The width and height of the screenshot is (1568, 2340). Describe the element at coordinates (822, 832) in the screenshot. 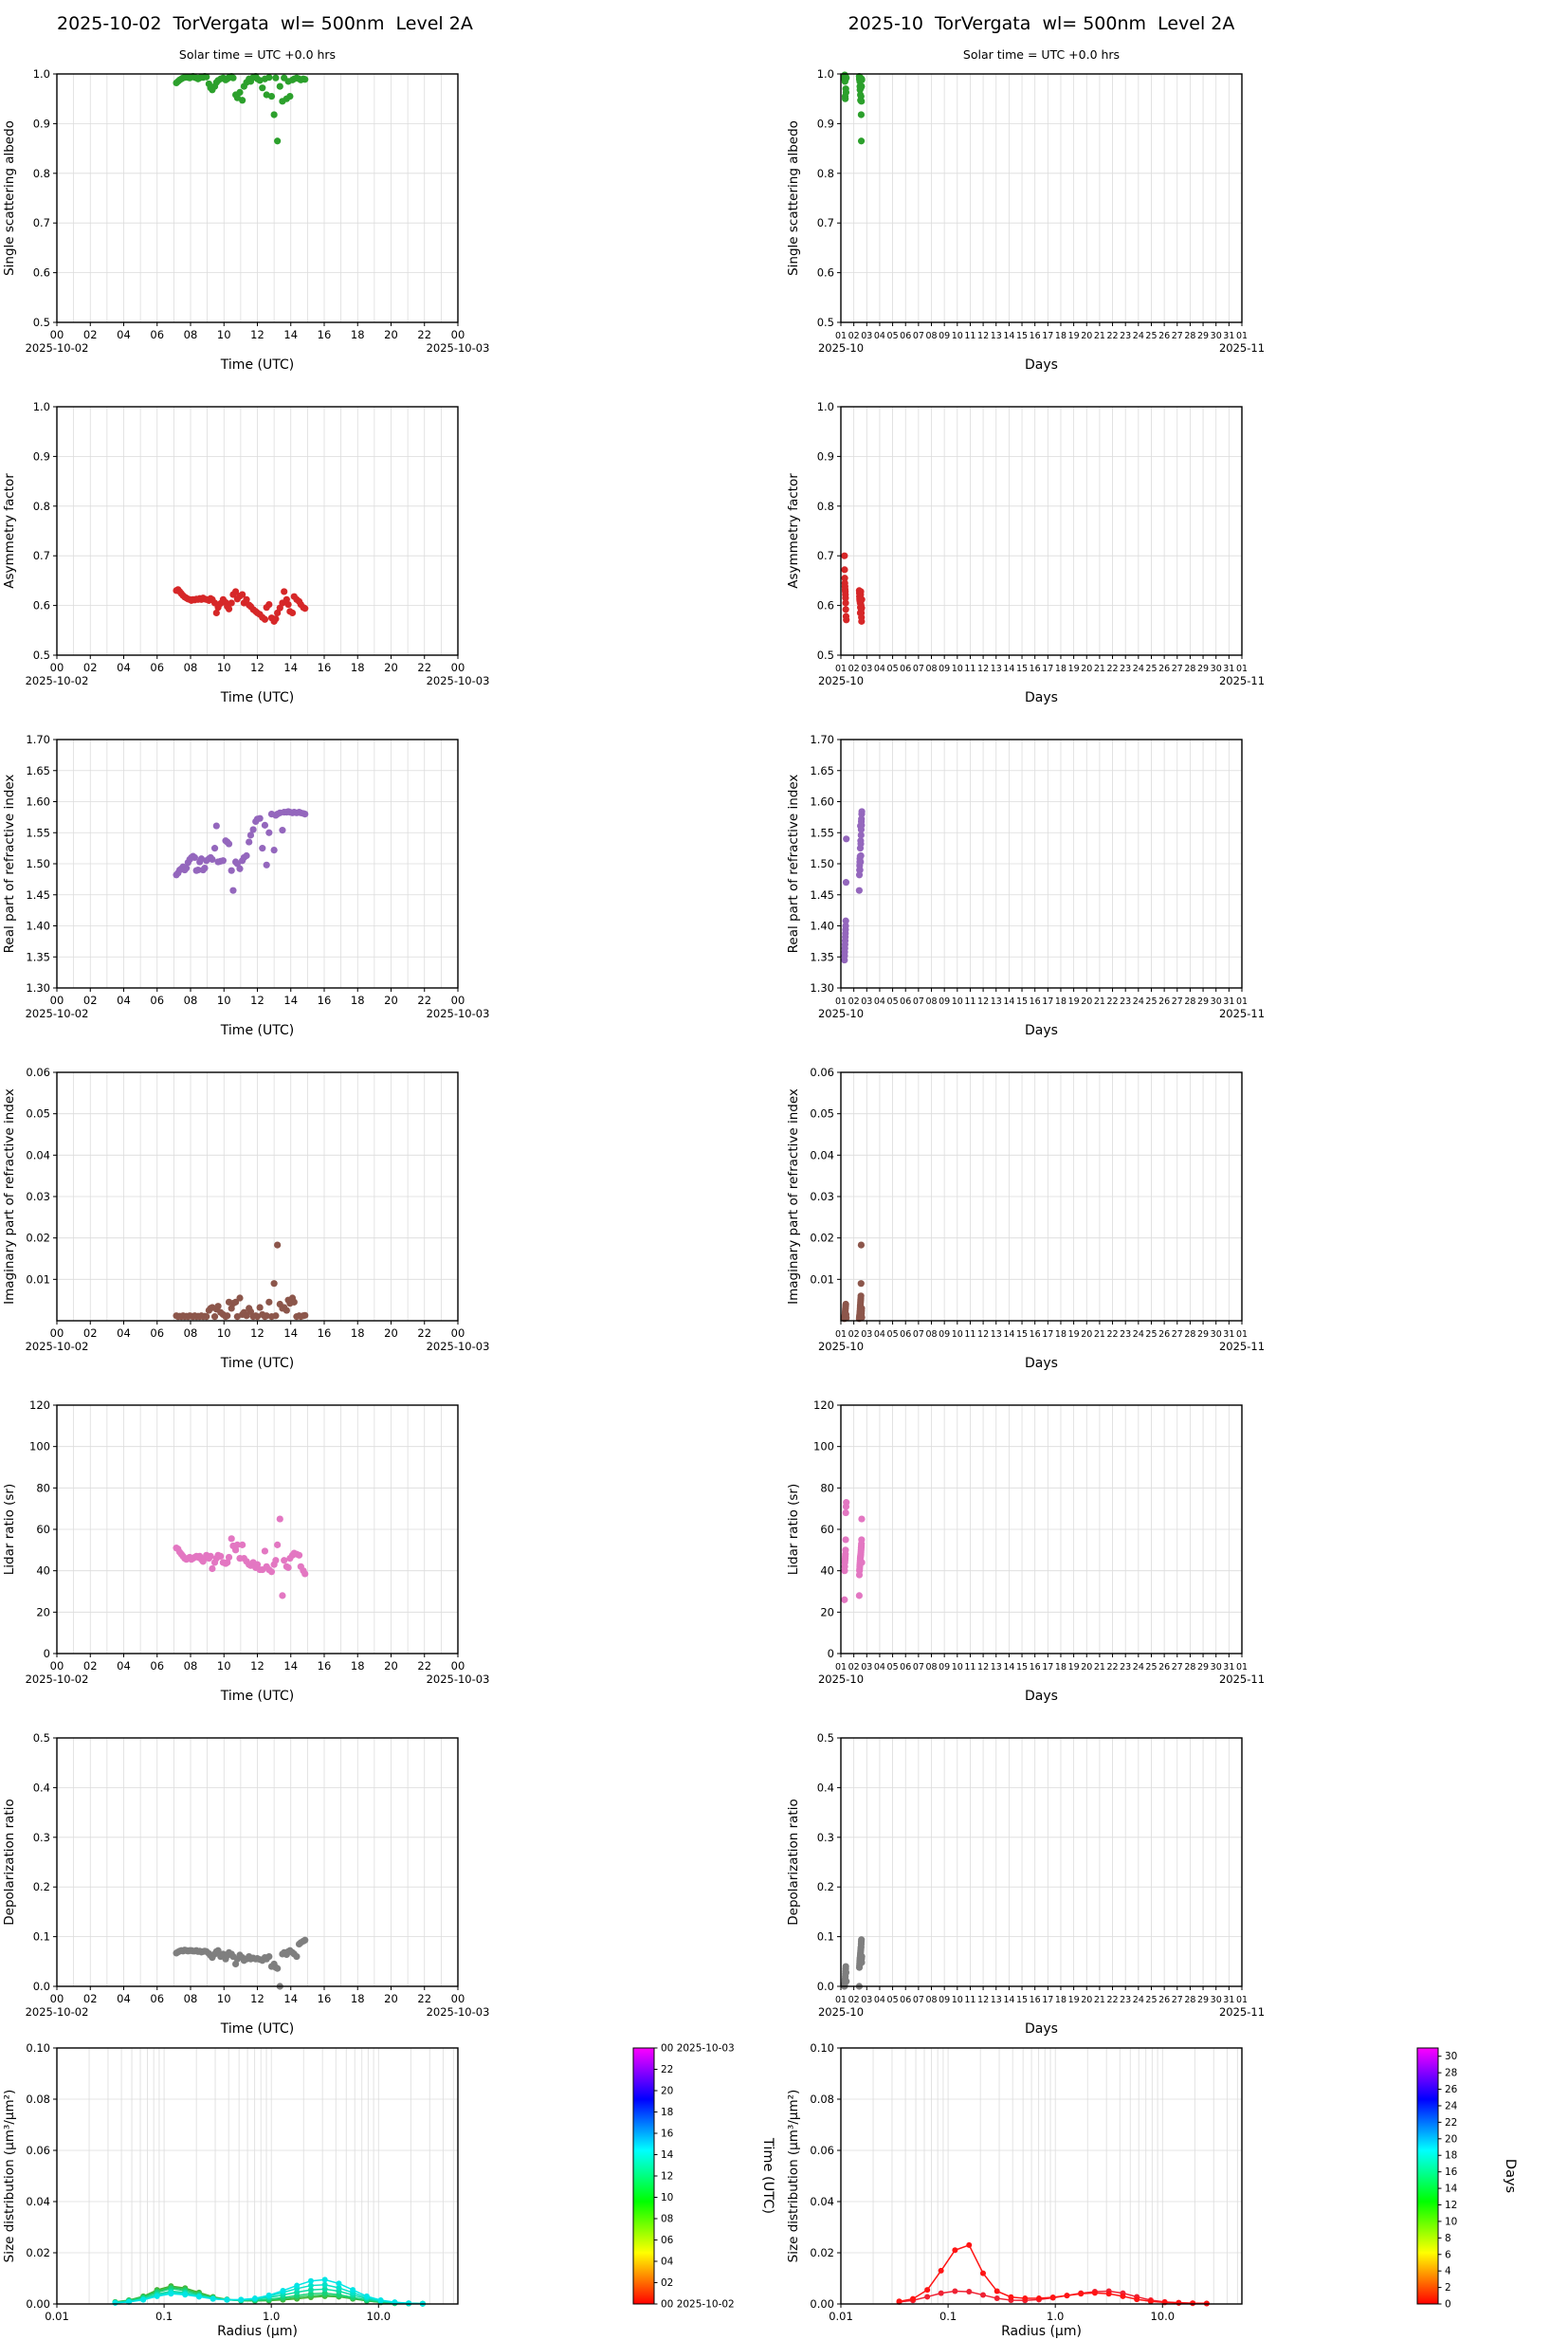

I see `svg-text: 1.55` at that location.